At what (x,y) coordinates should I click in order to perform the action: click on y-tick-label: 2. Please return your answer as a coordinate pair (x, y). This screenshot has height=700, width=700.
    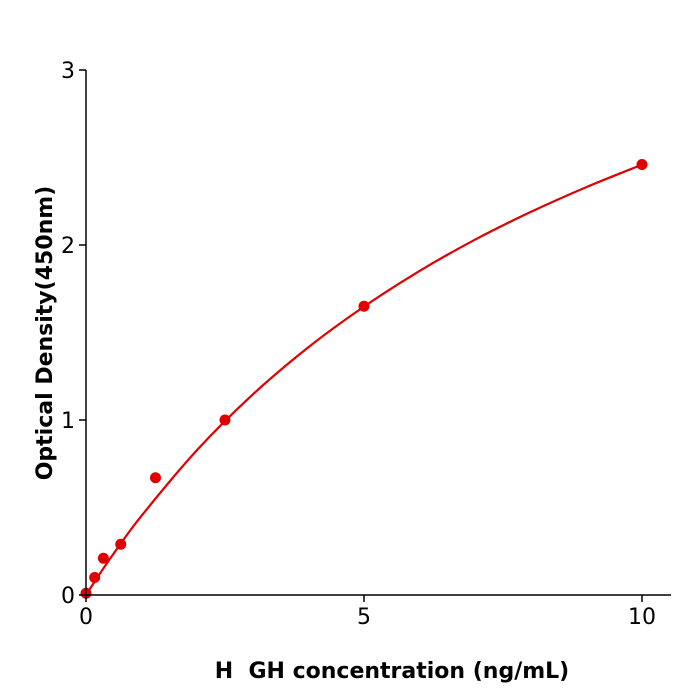
    Looking at the image, I should click on (68, 246).